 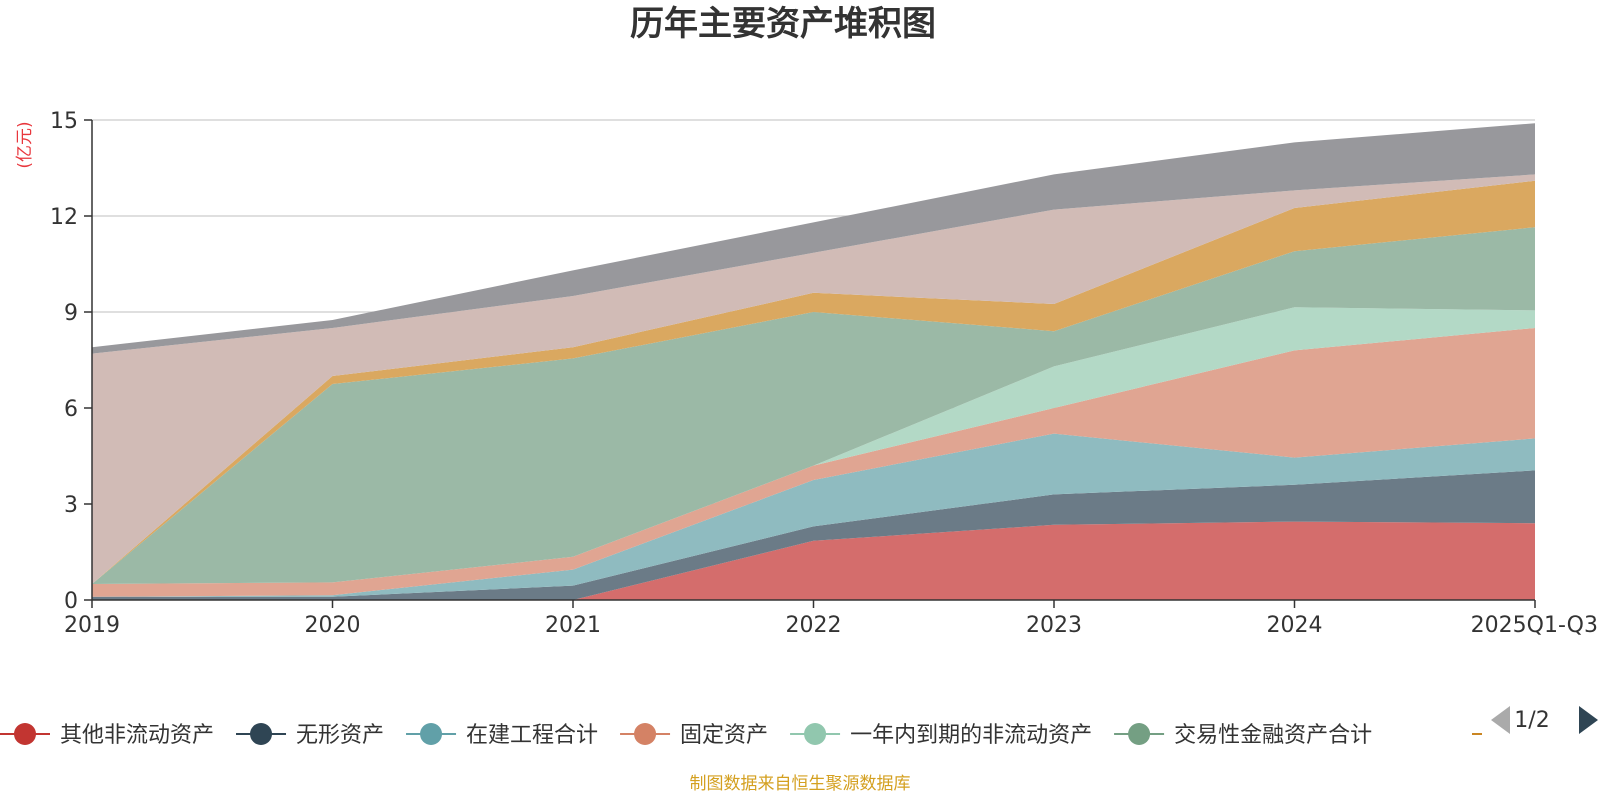 What do you see at coordinates (1295, 625) in the screenshot?
I see `x-tick-label-2024: 2024` at bounding box center [1295, 625].